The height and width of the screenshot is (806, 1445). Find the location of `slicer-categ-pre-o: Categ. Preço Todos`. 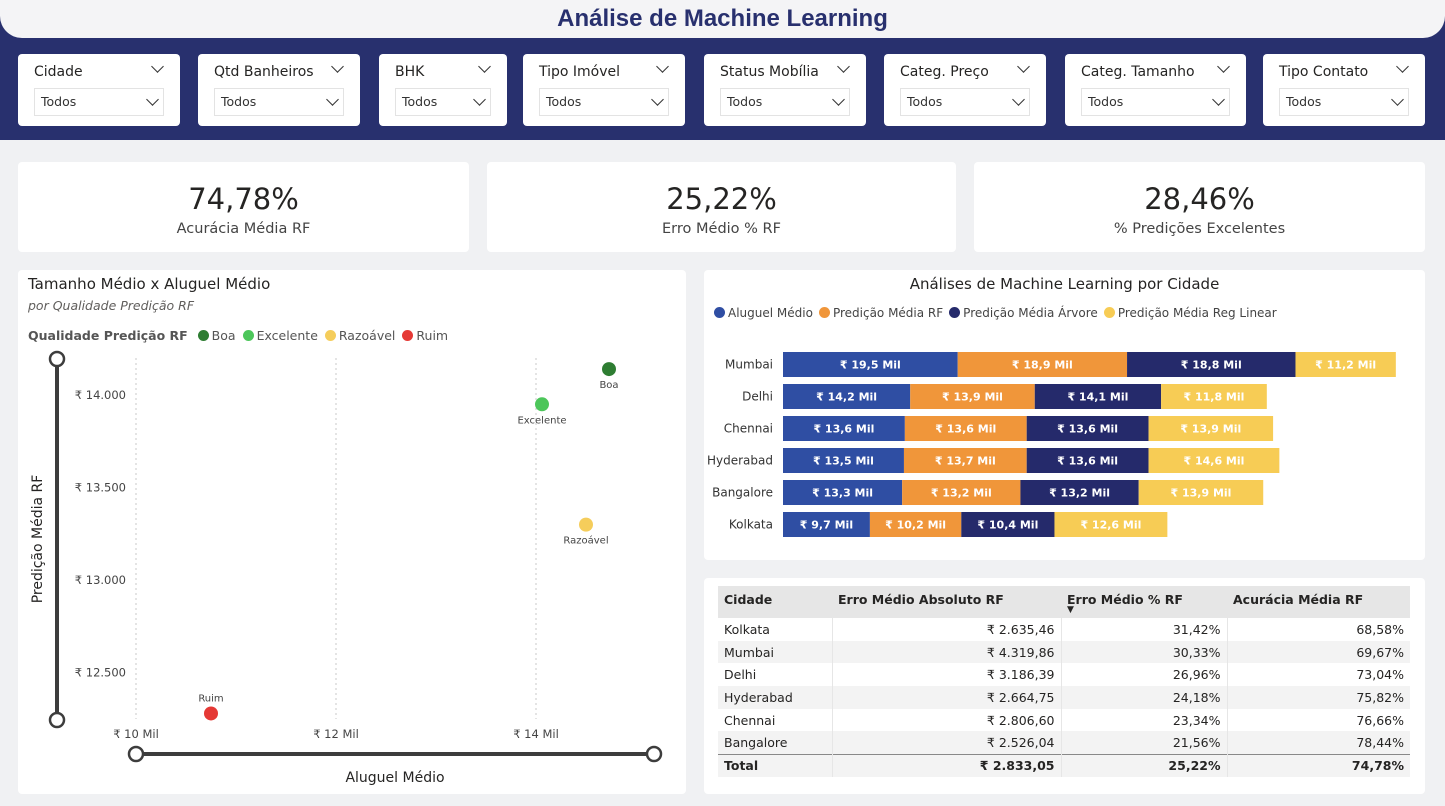

slicer-categ-pre-o: Categ. Preço Todos is located at coordinates (965, 90).